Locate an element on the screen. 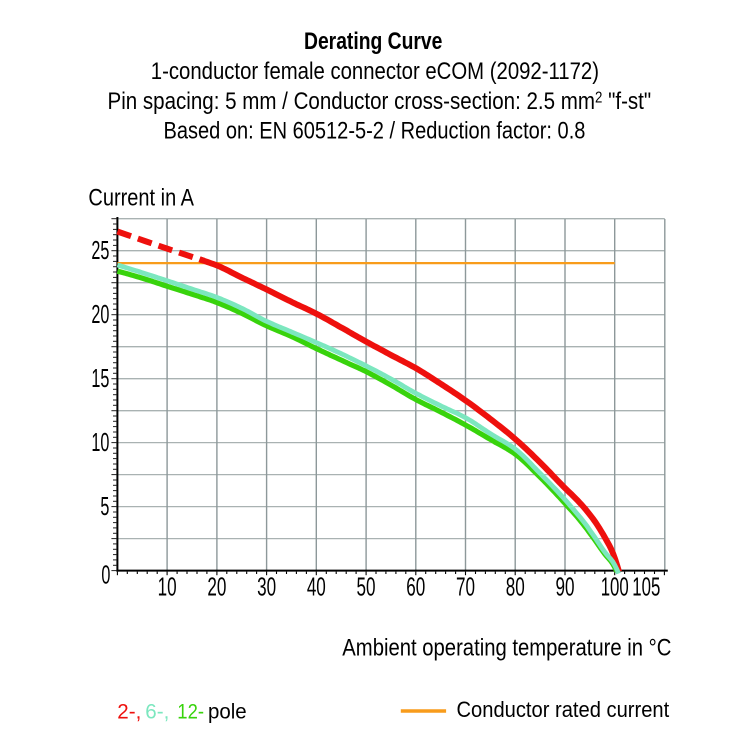 The height and width of the screenshot is (750, 750). svg-text: 12- is located at coordinates (190, 711).